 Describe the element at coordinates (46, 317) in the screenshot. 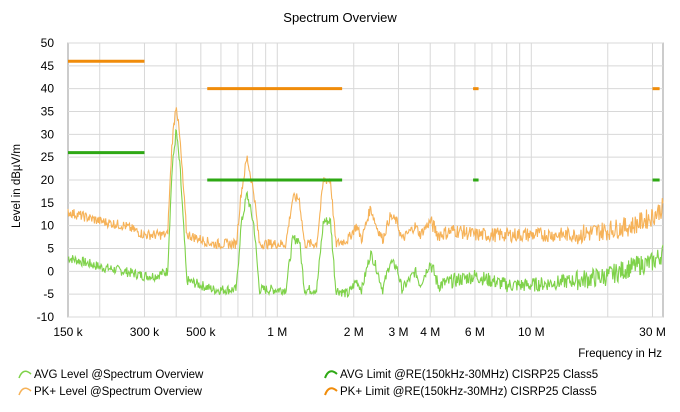

I see `y-tick-label: -10` at that location.